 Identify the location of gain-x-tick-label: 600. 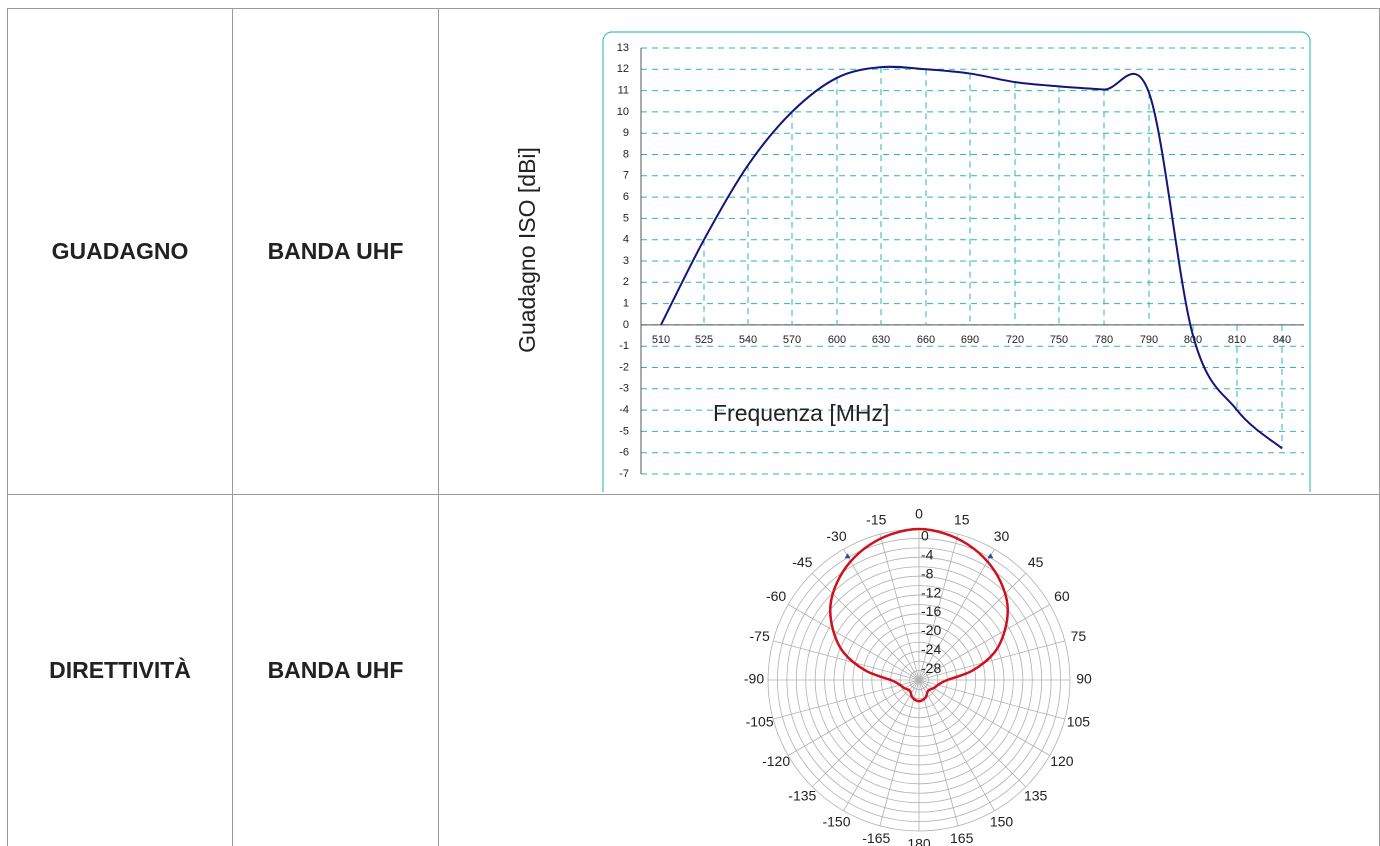
(837, 340).